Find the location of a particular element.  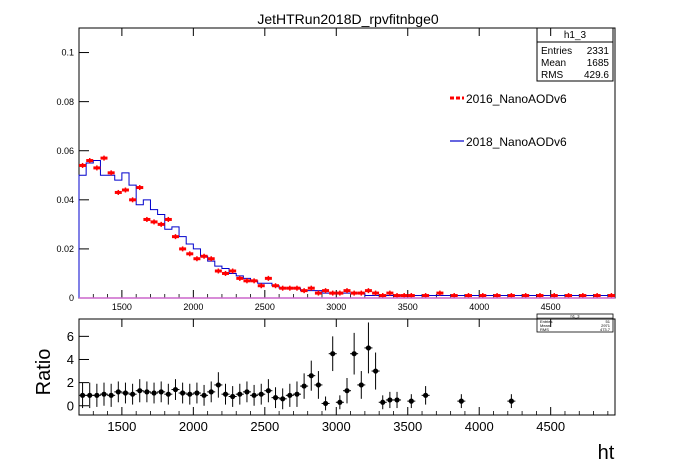

stats-label-entries: Entries is located at coordinates (556, 51).